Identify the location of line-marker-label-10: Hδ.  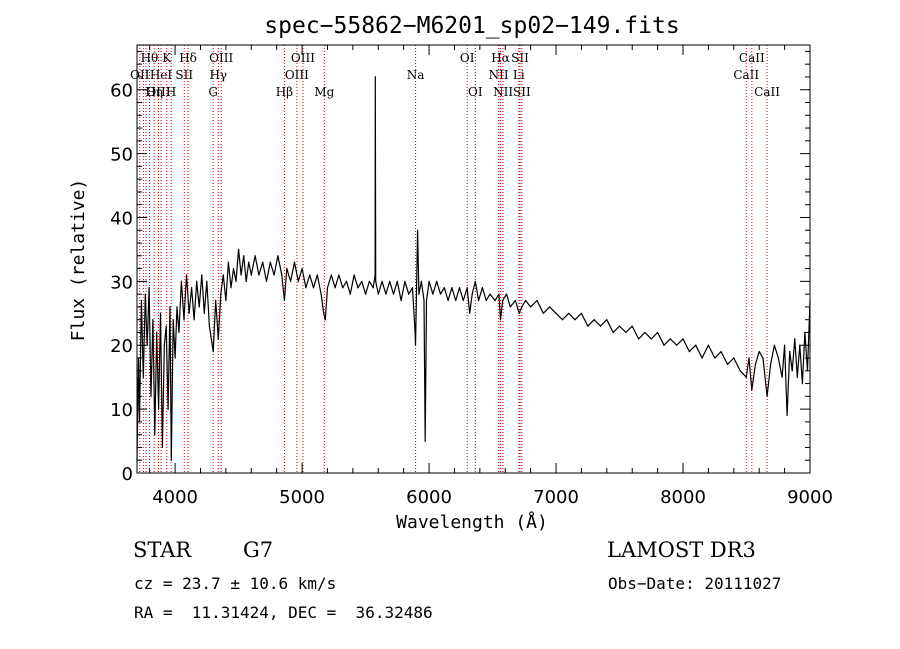
(188, 58).